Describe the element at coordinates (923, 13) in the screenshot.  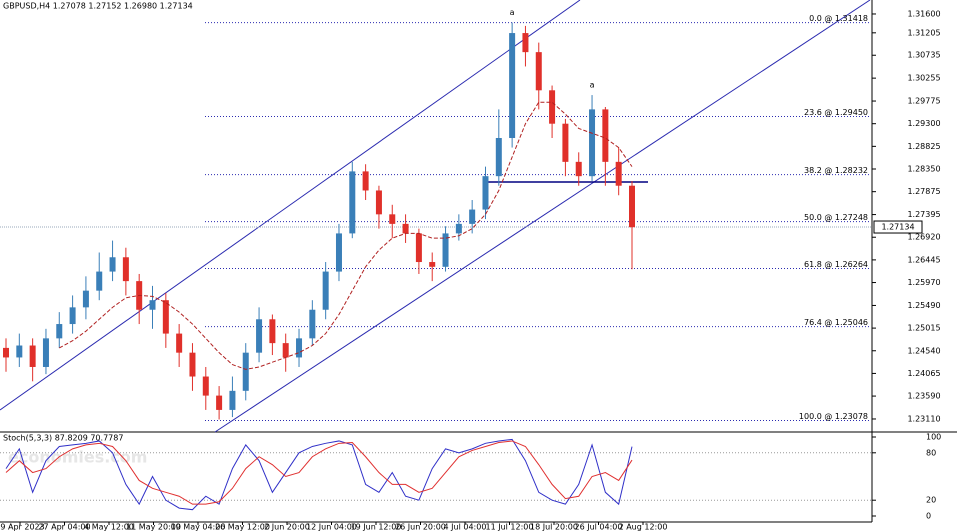
I see `y-tick-label: 1.31600` at that location.